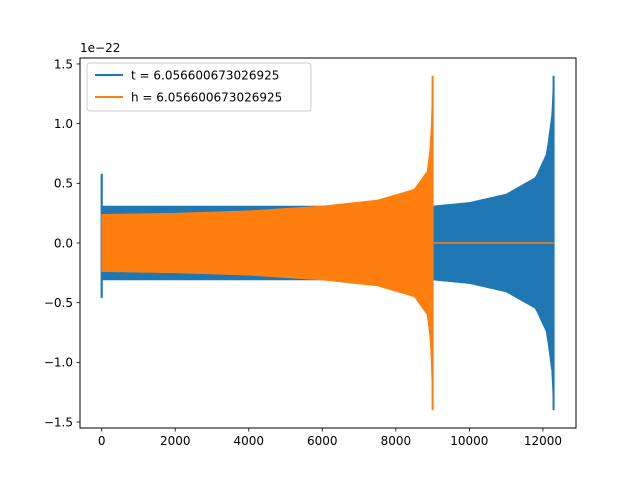  I want to click on x-tick-label: 12000, so click(543, 441).